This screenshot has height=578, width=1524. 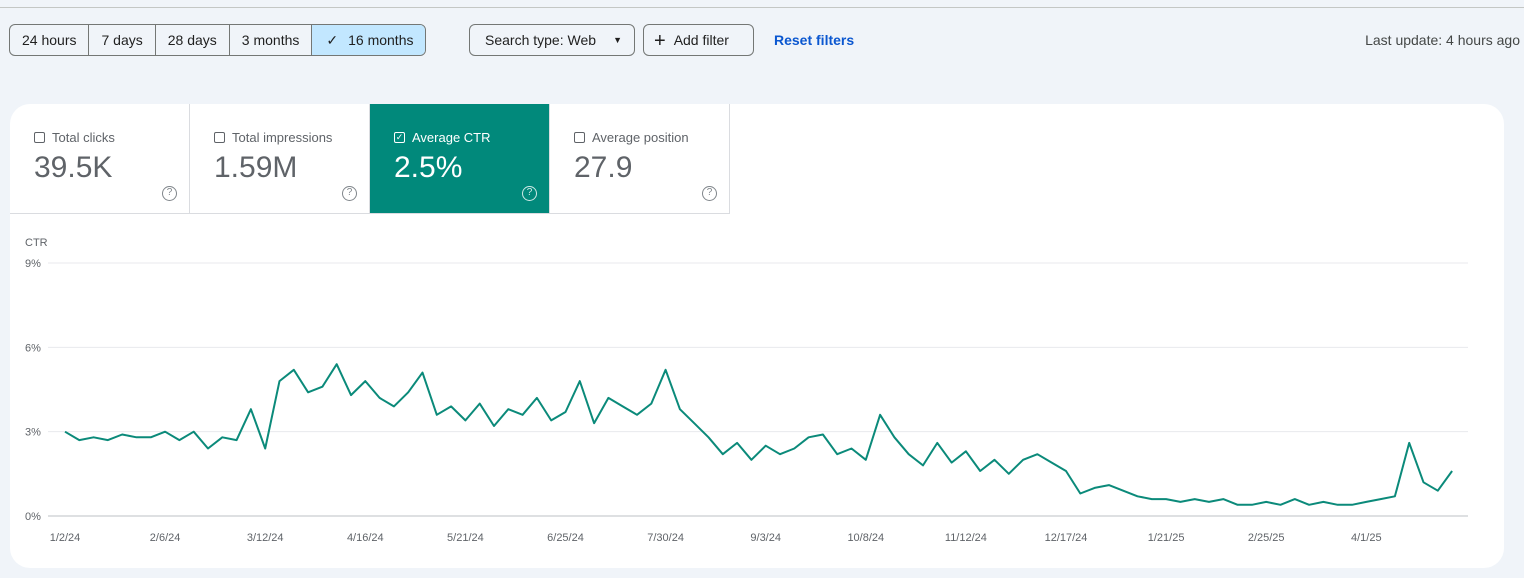 I want to click on range-selector: 24 hours 7 days 28 days 3 months ✓ 16 months, so click(x=218, y=40).